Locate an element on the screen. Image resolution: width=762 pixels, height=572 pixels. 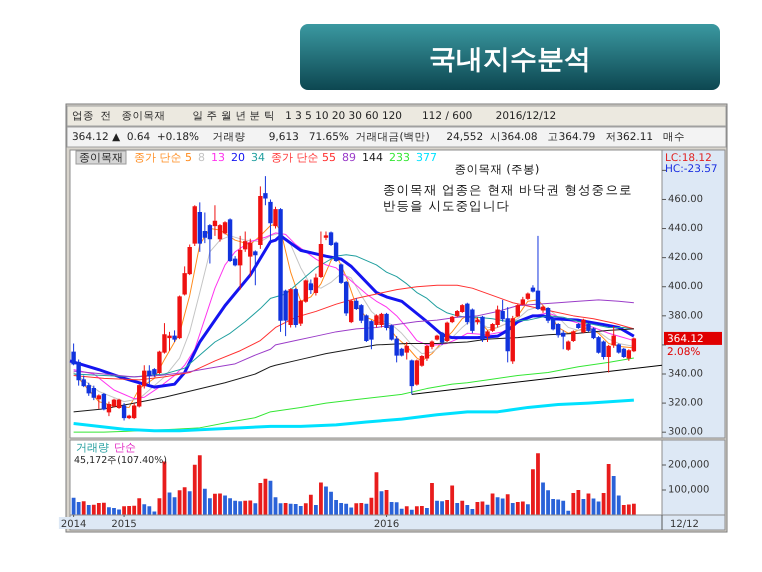
text: 종가 단순 5 is located at coordinates (163, 157).